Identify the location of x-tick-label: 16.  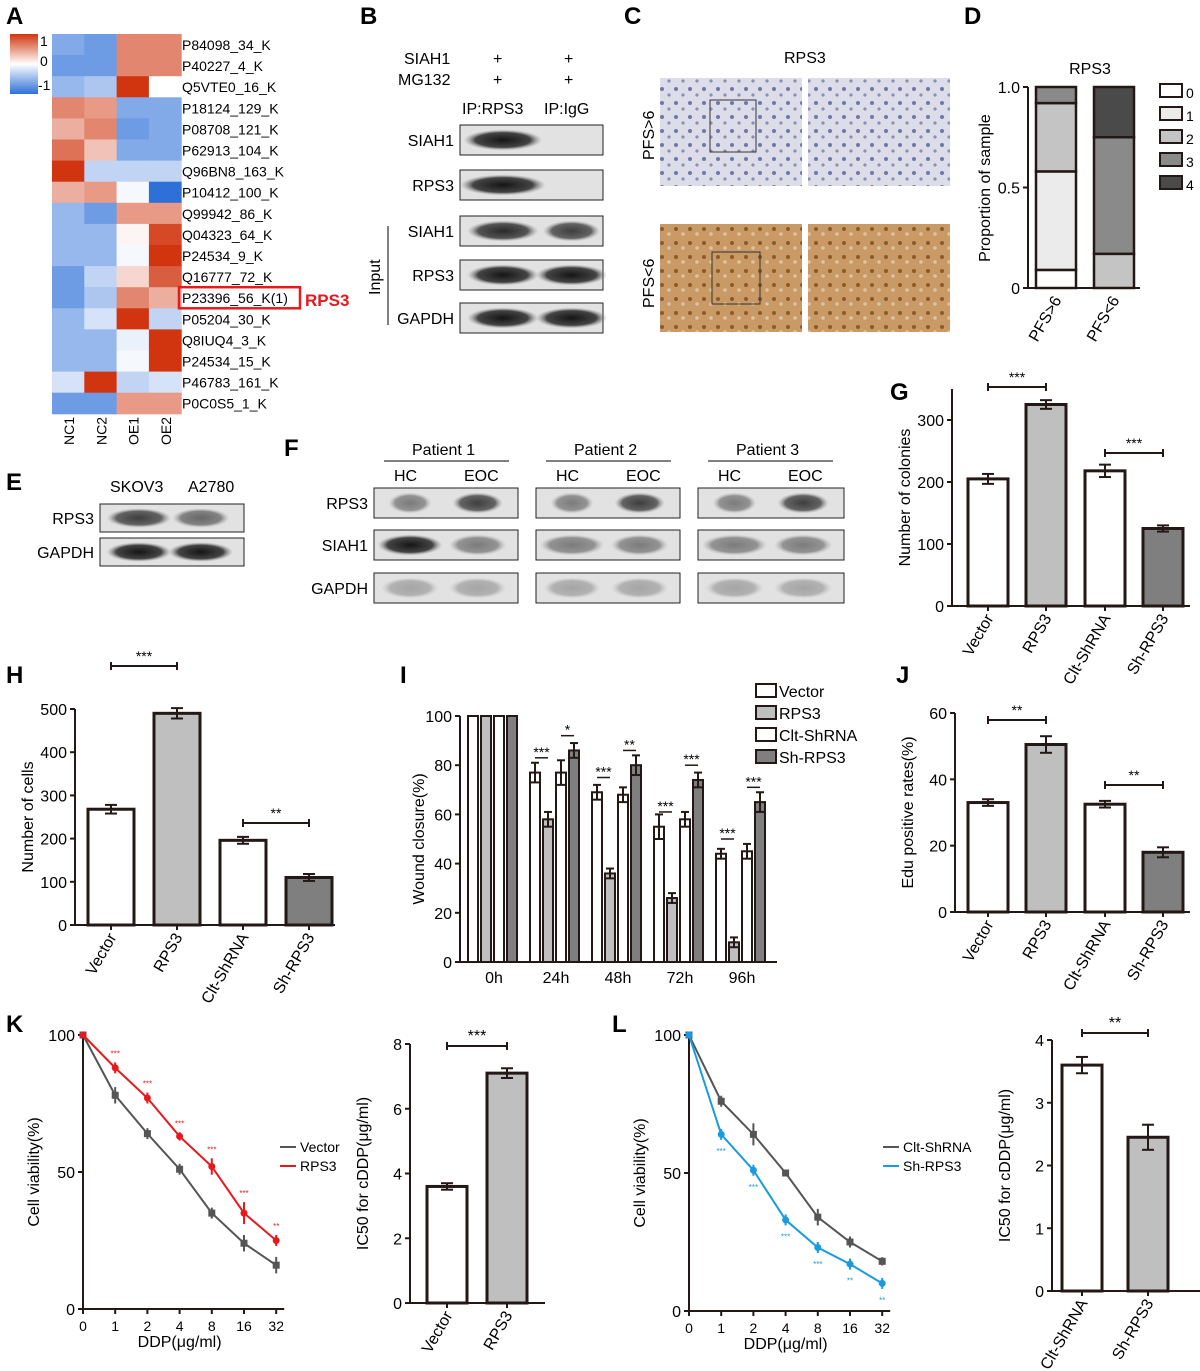
(850, 1328).